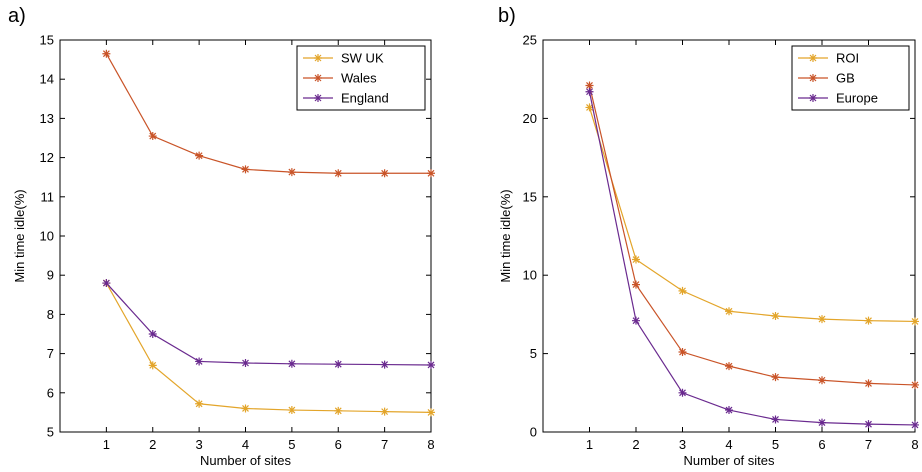 This screenshot has width=922, height=472. I want to click on panel-b-x-tick-label: 4, so click(728, 444).